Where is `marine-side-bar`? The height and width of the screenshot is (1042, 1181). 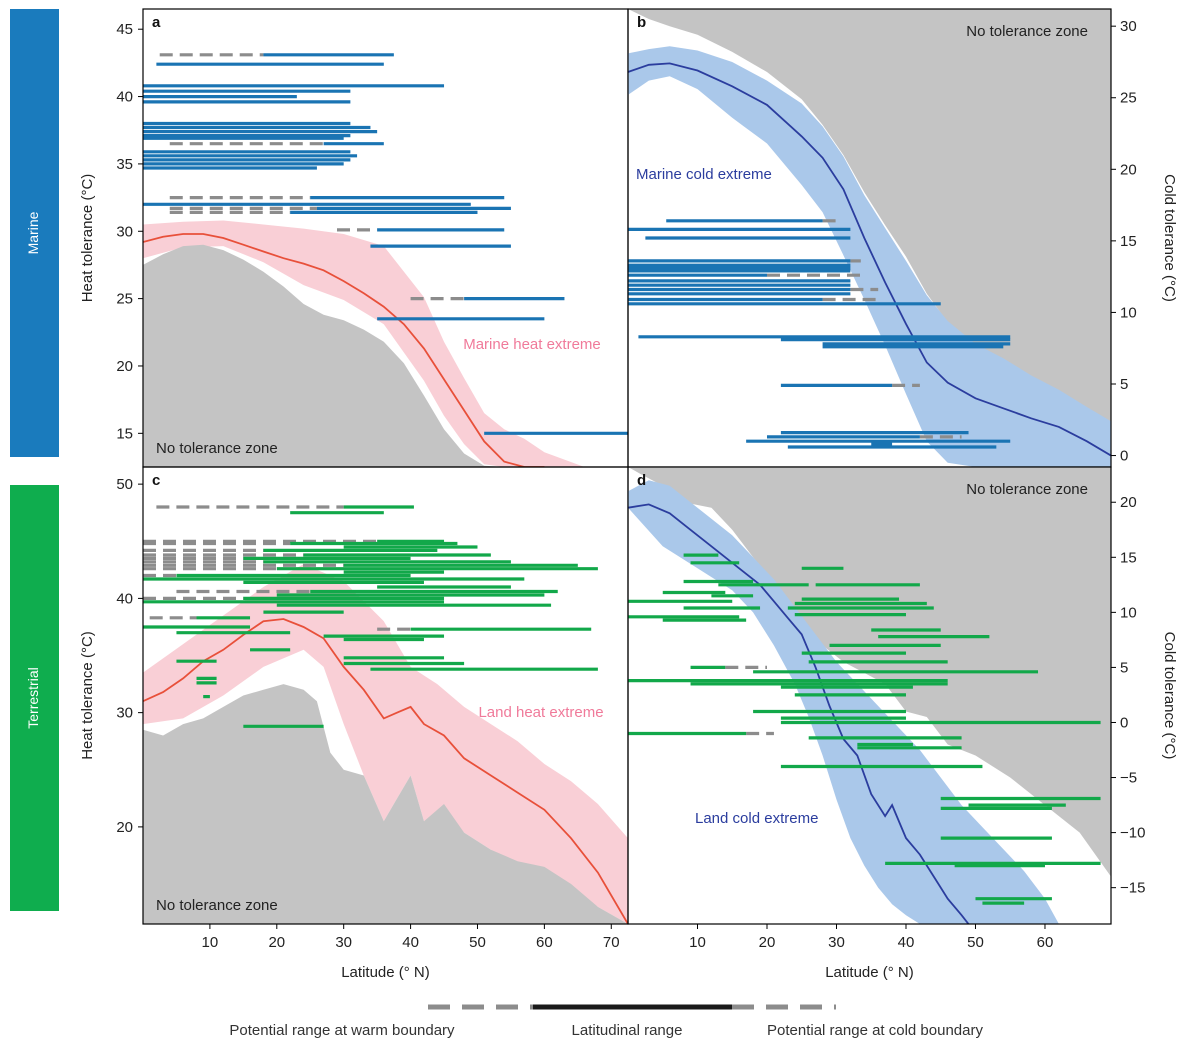 marine-side-bar is located at coordinates (34, 233).